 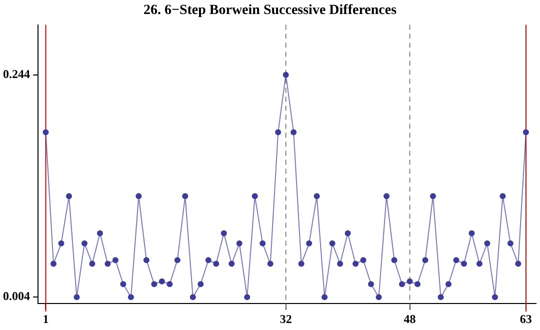 I want to click on y-tick-label: 0.004, so click(x=16, y=296).